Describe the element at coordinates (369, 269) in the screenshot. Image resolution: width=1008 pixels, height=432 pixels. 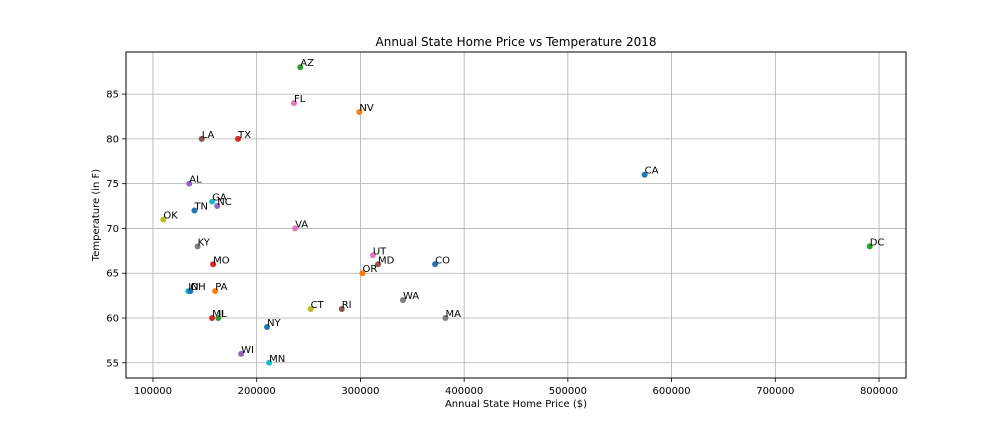
I see `point-label-or: OR` at that location.